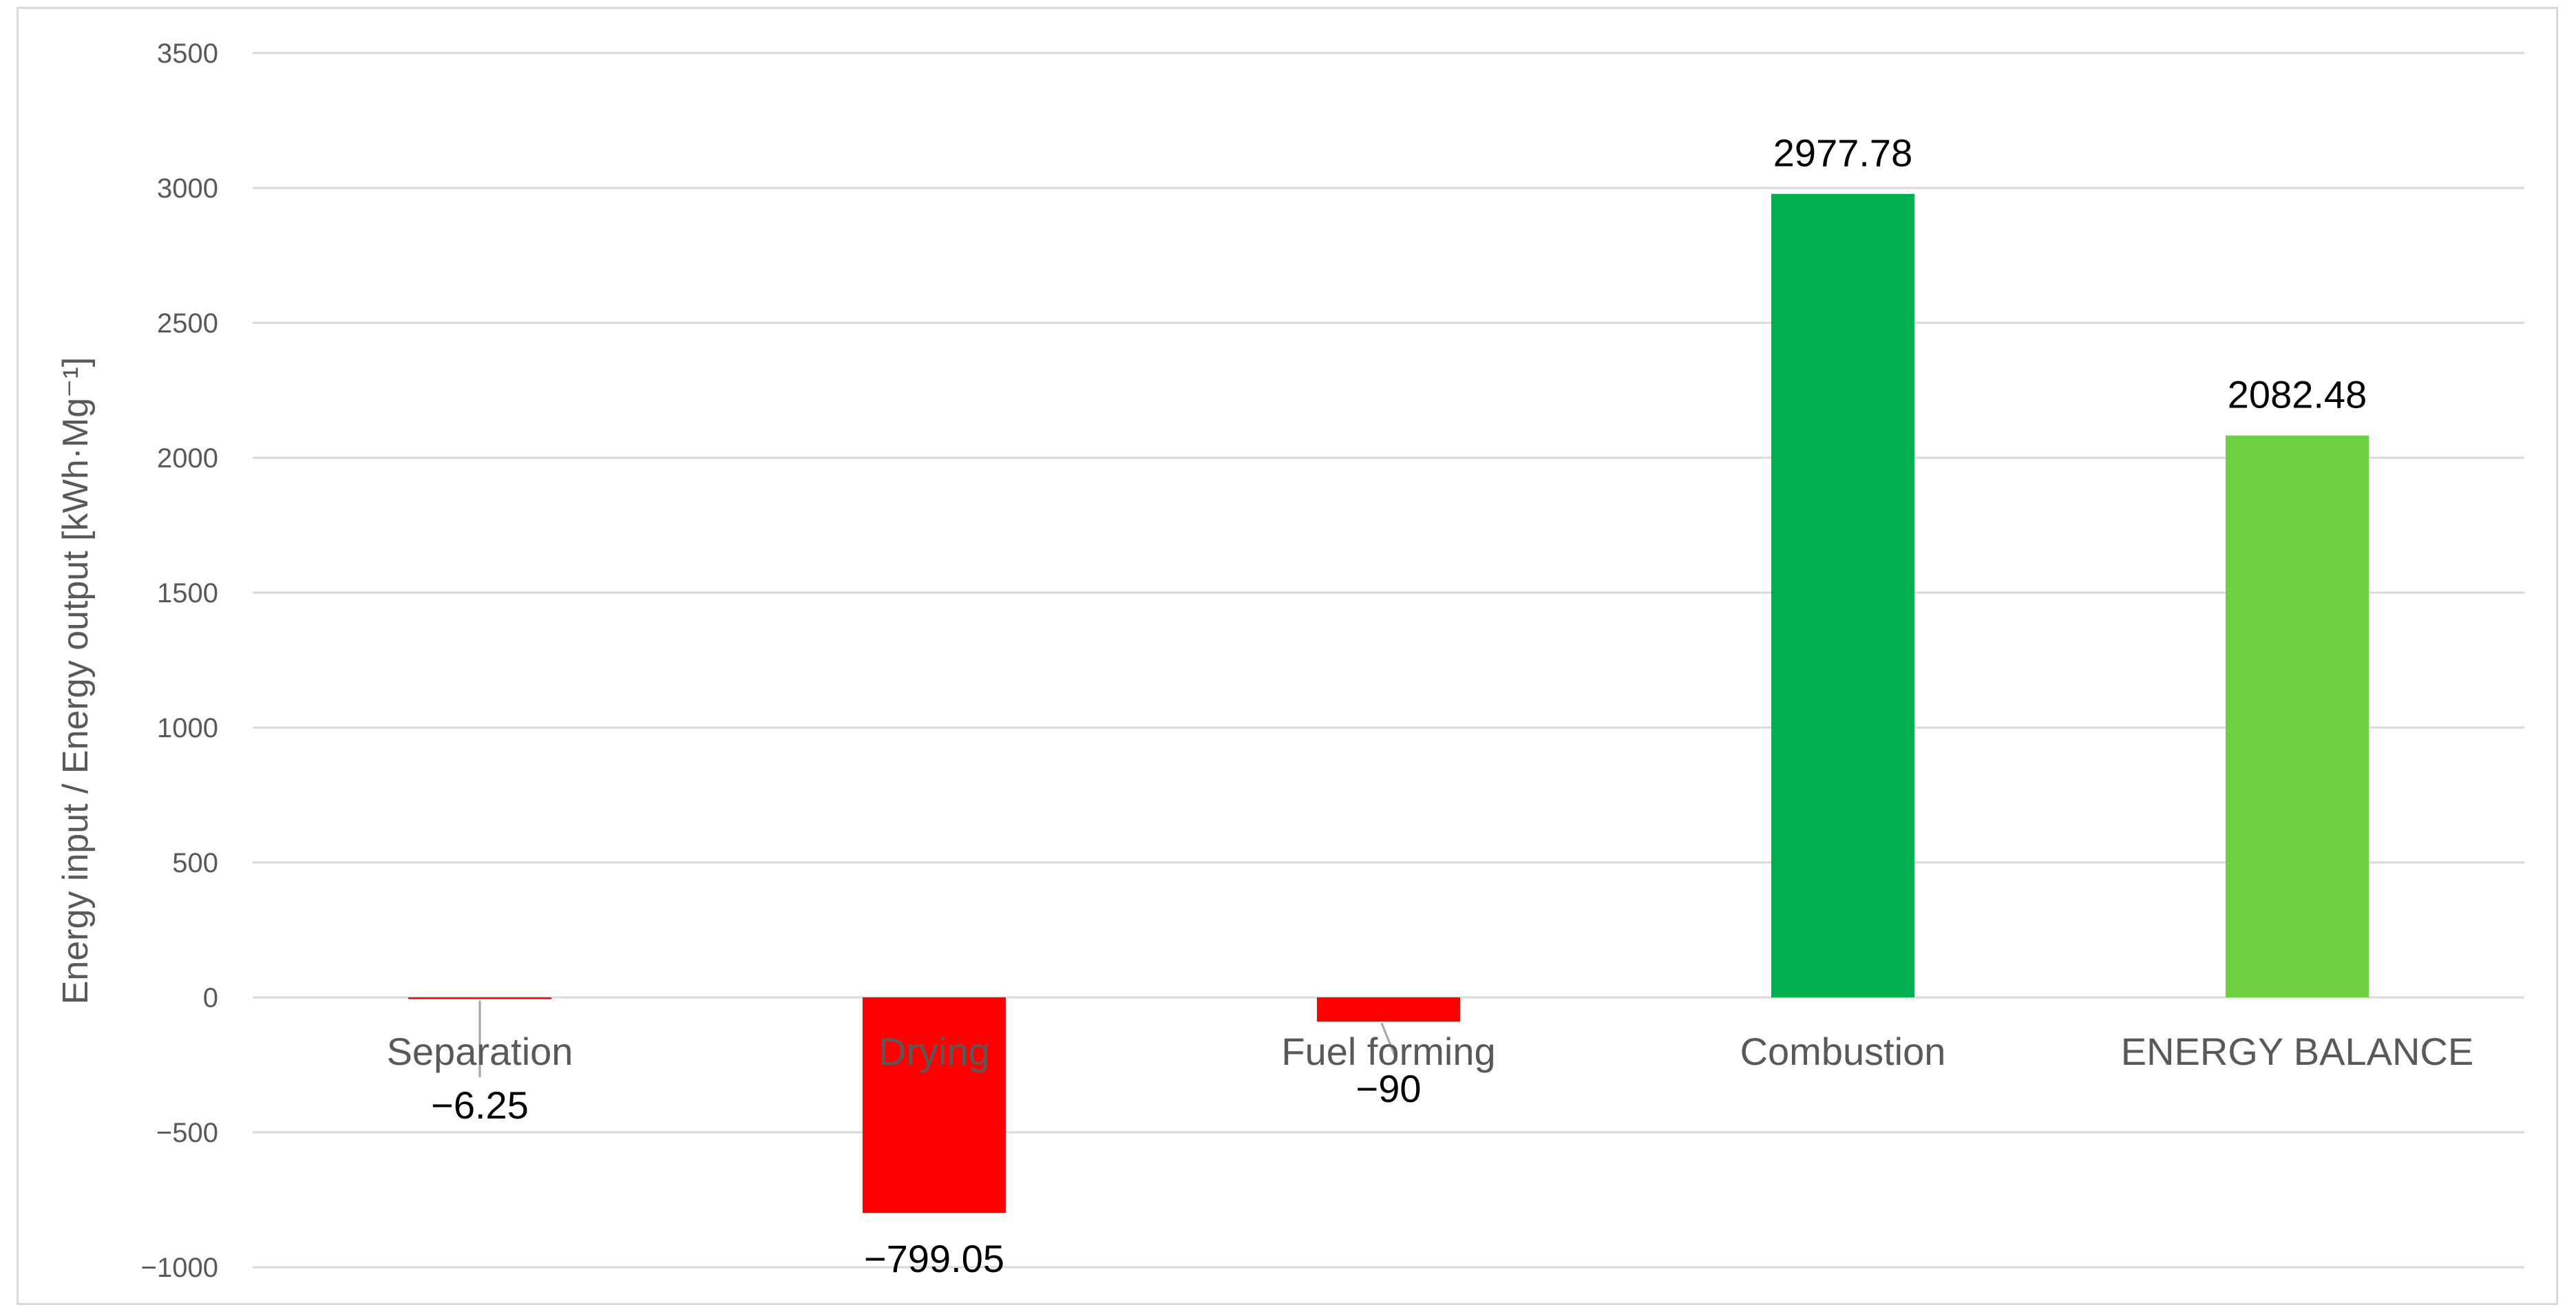 This screenshot has width=2576, height=1314. What do you see at coordinates (480, 1105) in the screenshot?
I see `data-label: −6.25` at bounding box center [480, 1105].